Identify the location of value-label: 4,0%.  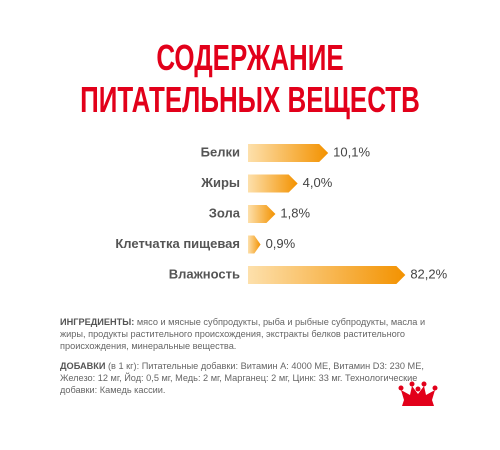
(318, 182).